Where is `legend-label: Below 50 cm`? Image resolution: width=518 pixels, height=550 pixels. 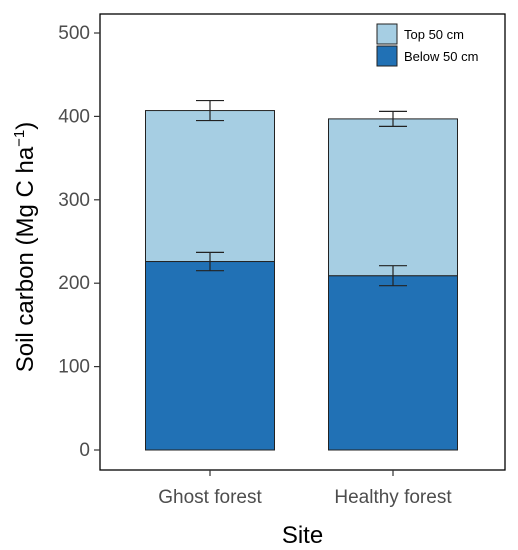 legend-label: Below 50 cm is located at coordinates (441, 56).